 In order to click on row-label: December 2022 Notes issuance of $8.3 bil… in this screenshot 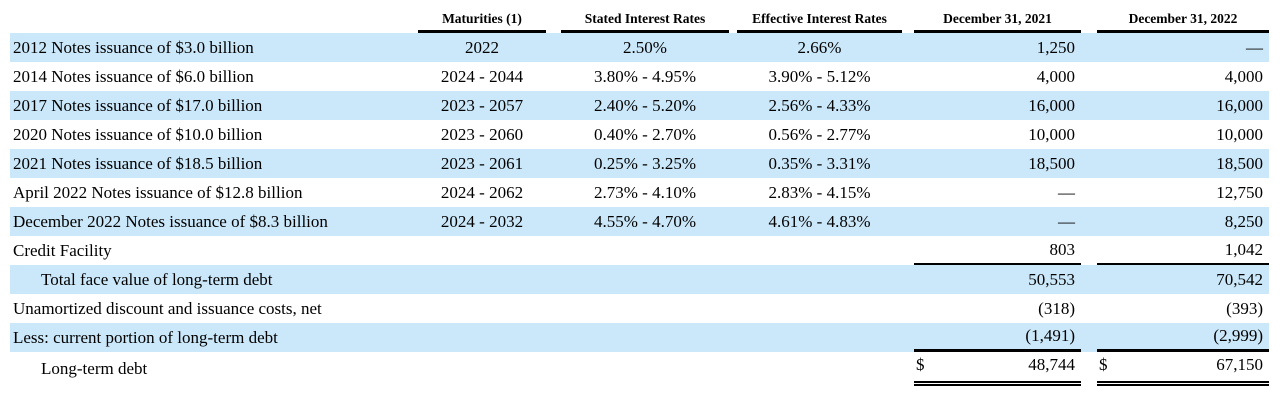, I will do `click(170, 221)`.